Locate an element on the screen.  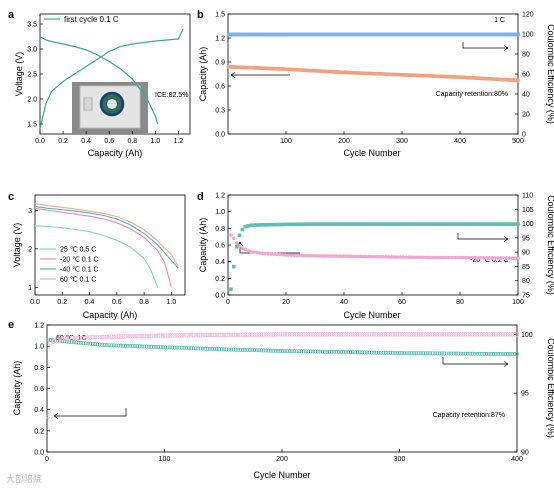
panel-d-y2tick-label: 105 is located at coordinates (528, 210).